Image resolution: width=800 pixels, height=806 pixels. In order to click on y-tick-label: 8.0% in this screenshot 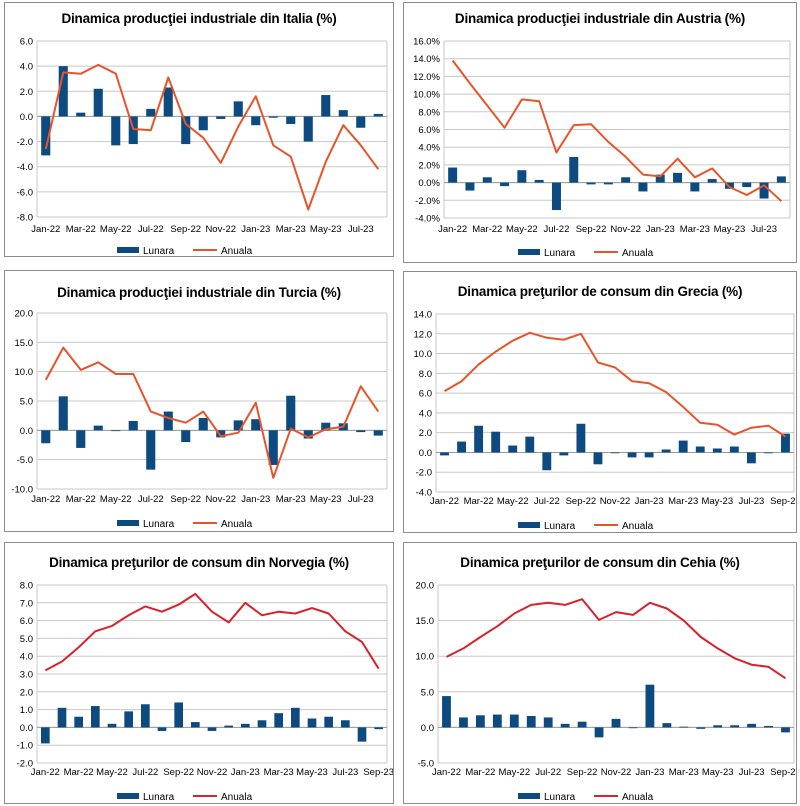, I will do `click(429, 112)`.